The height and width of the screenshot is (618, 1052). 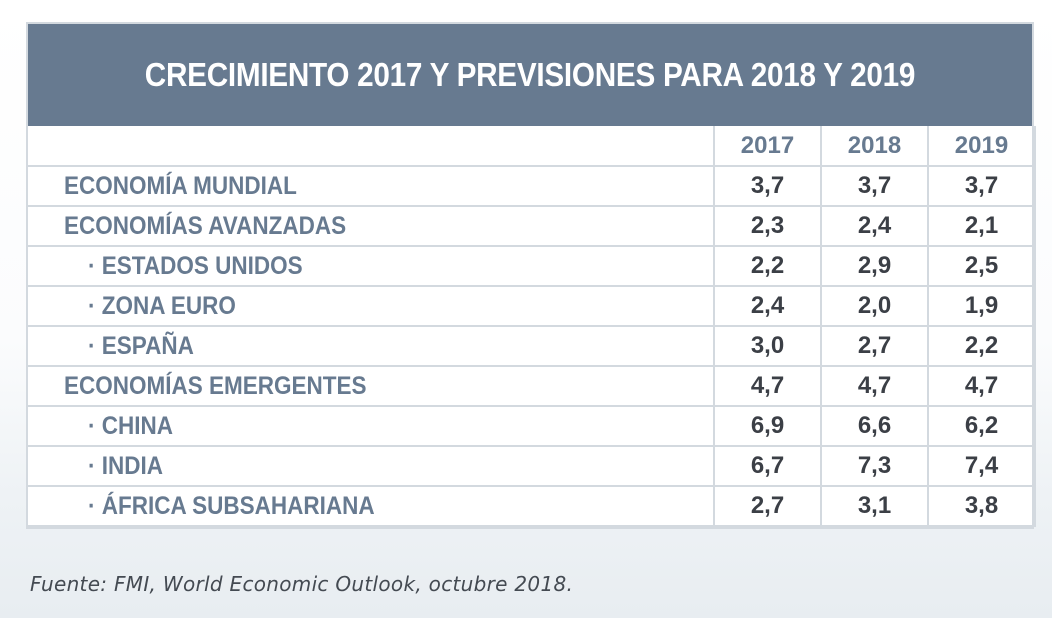 I want to click on cell-value: 2,1, so click(x=981, y=226).